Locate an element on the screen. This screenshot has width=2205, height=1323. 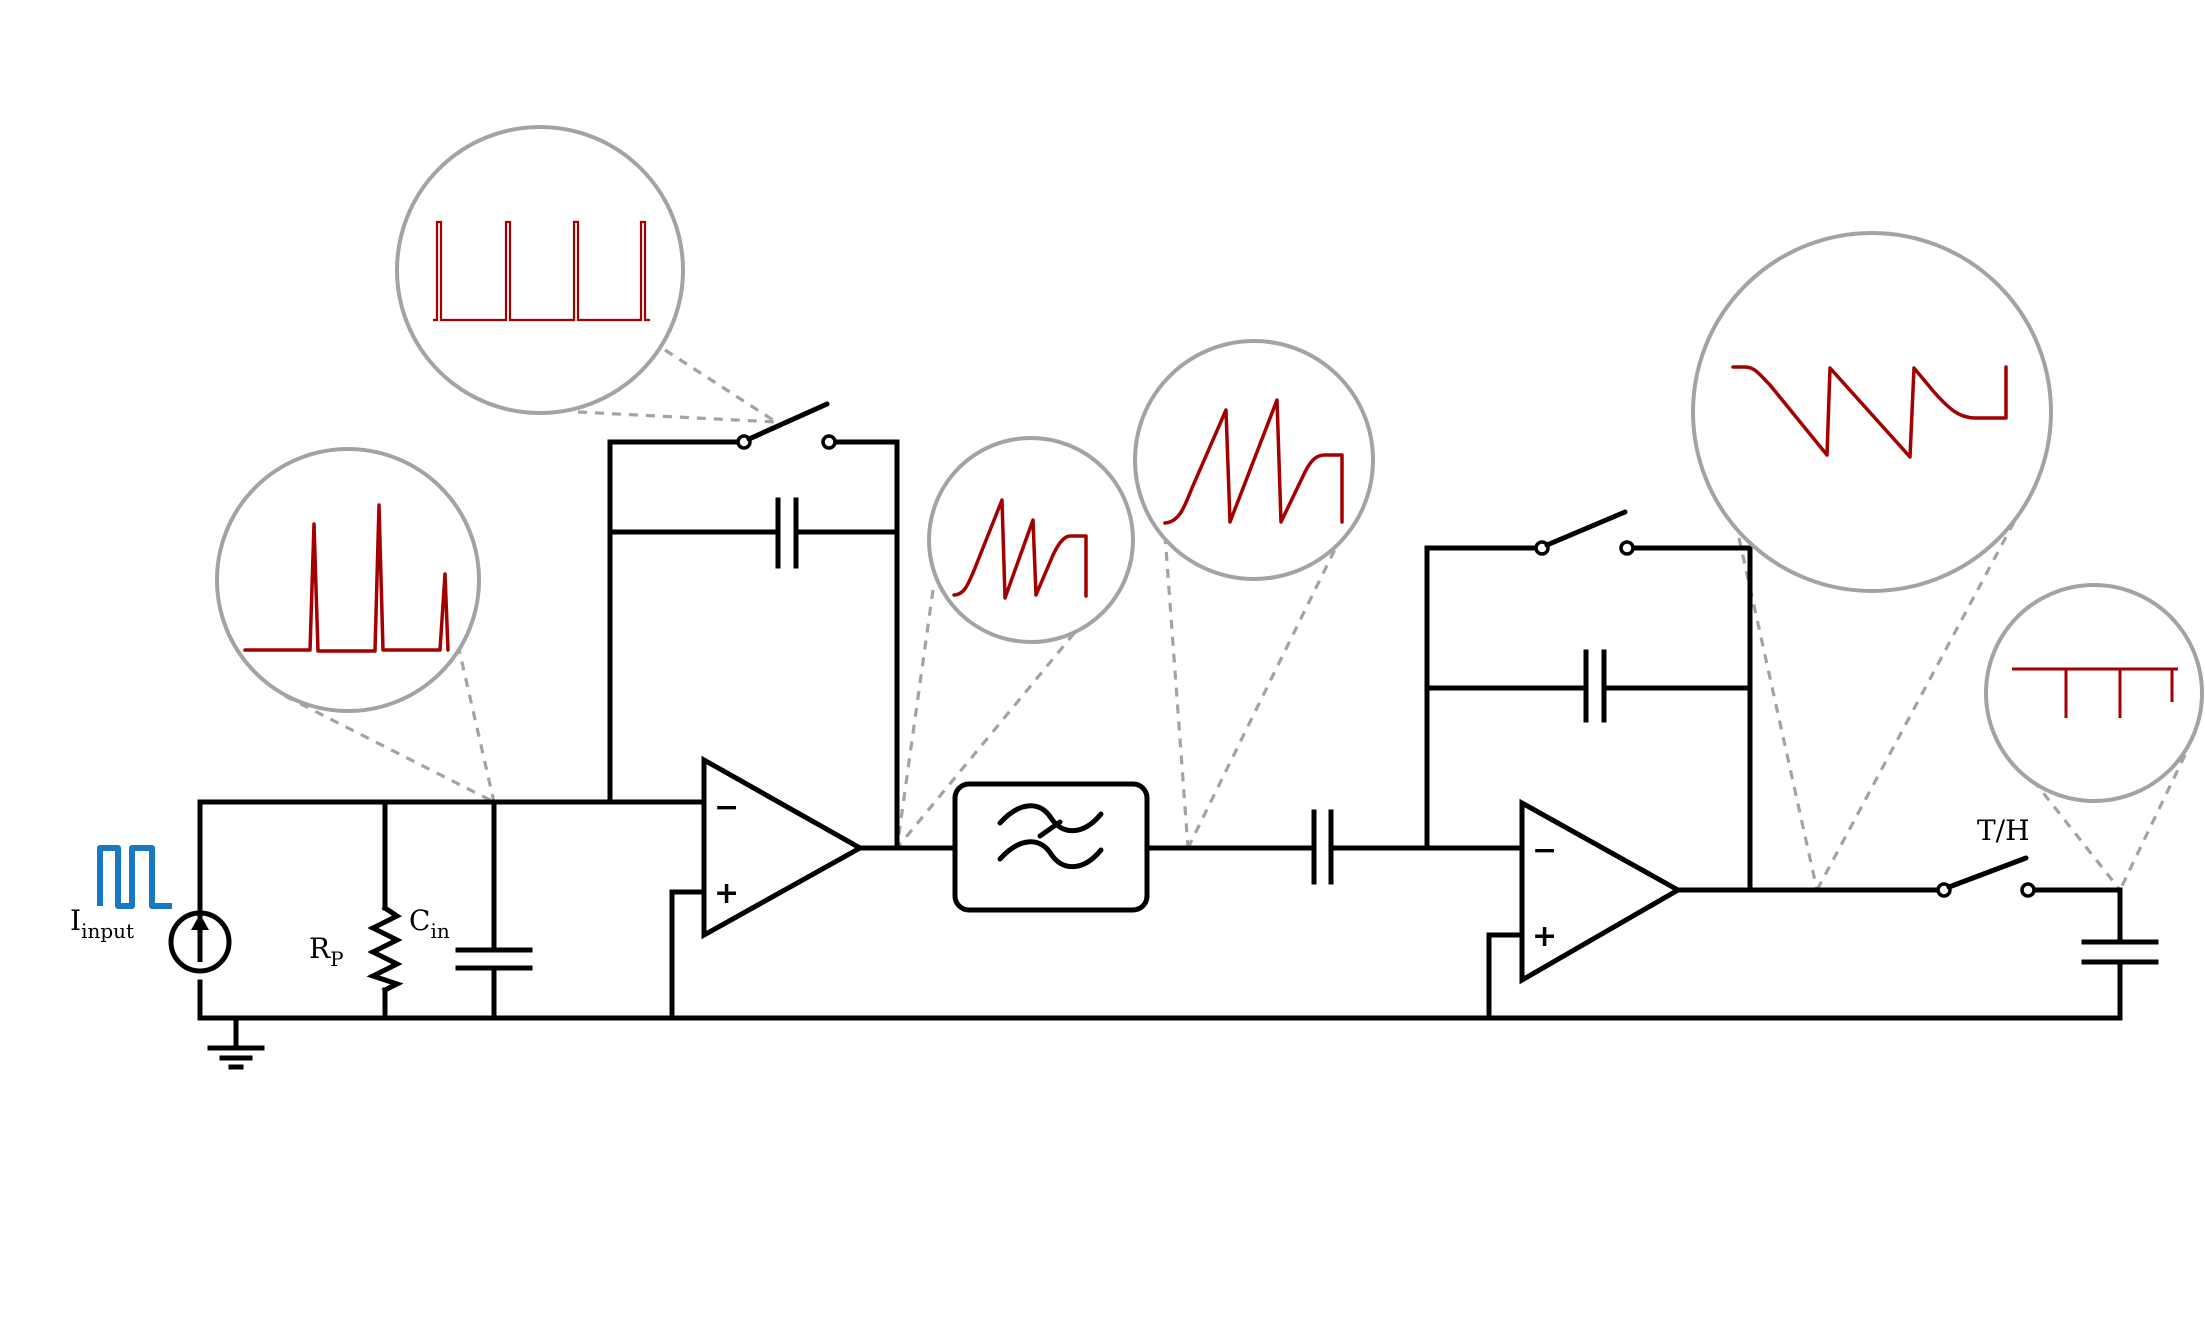
opamp2-minus-sign: − is located at coordinates (1544, 850).